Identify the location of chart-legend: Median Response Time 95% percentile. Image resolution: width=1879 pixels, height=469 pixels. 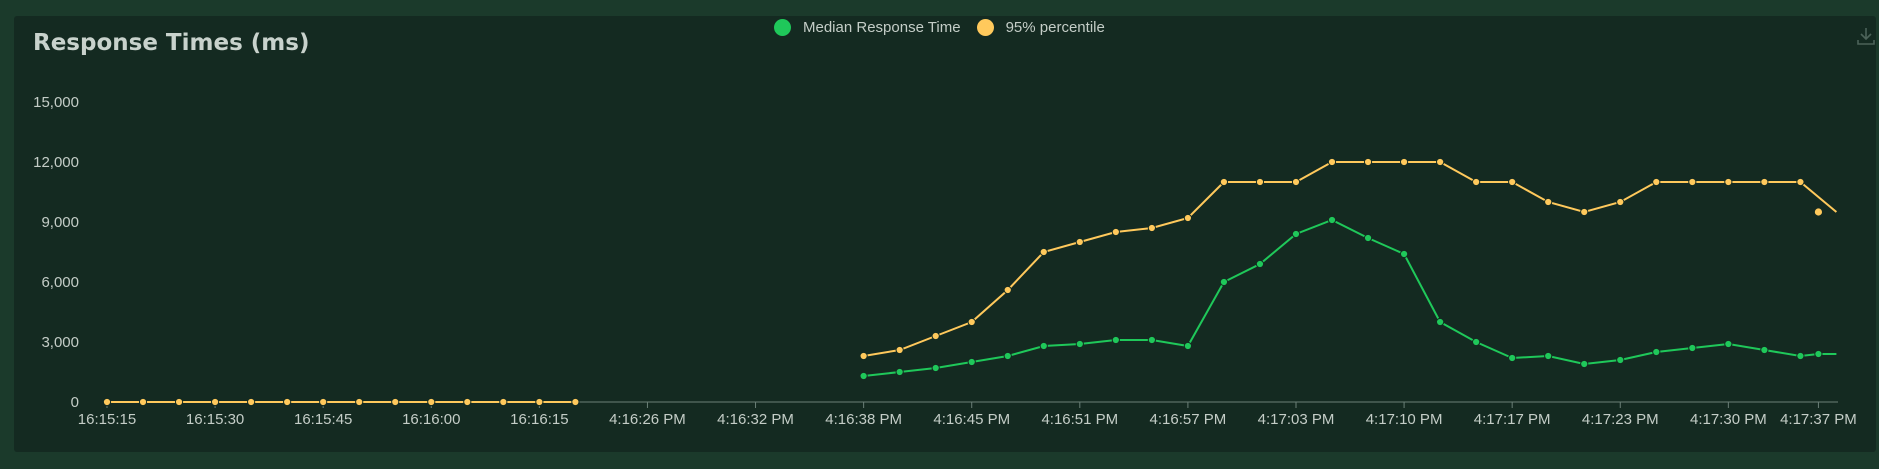
(942, 27).